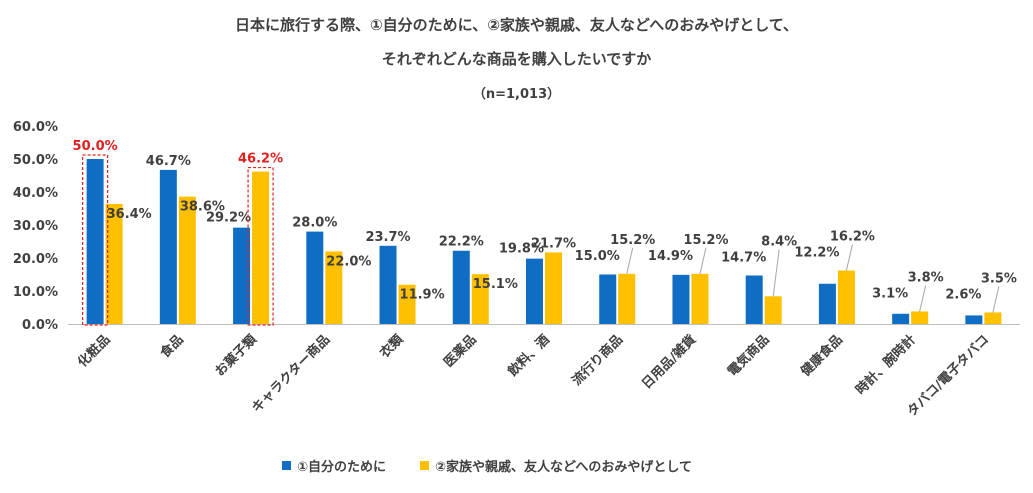 The height and width of the screenshot is (493, 1033). What do you see at coordinates (460, 351) in the screenshot?
I see `x-tick-label: 医薬品` at bounding box center [460, 351].